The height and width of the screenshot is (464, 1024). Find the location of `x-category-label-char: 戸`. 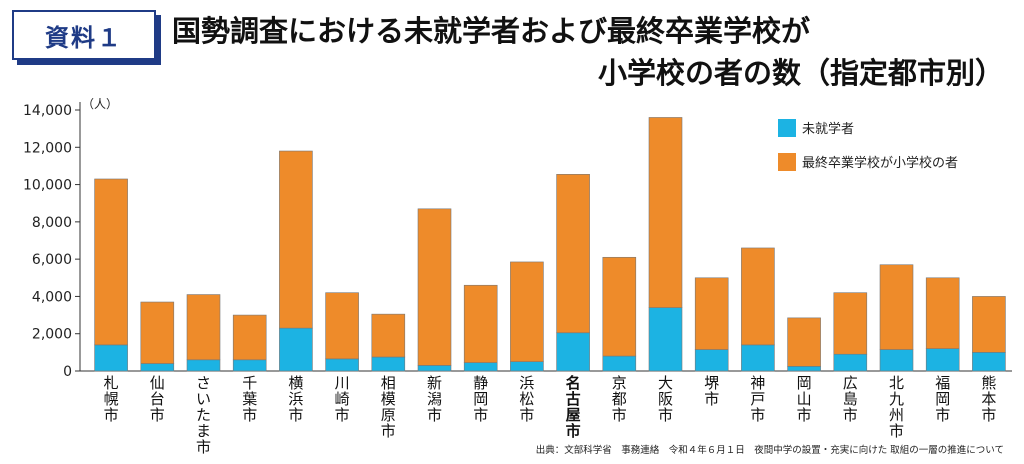

x-category-label-char: 戸 is located at coordinates (757, 399).